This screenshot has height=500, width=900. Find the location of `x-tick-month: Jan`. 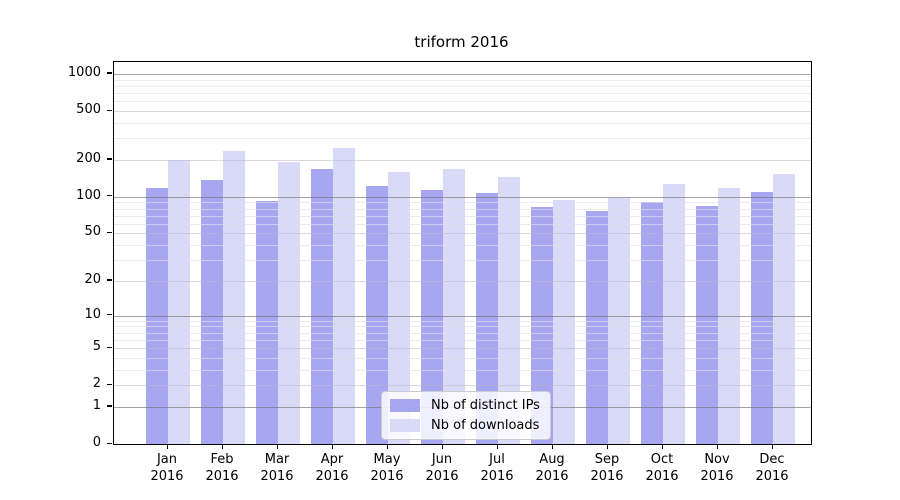

x-tick-month: Jan is located at coordinates (167, 459).